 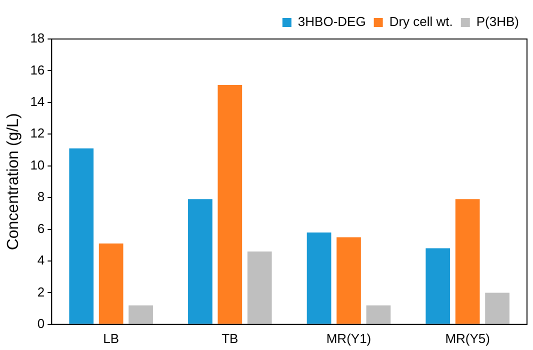 I want to click on y-tick-label: 18, so click(x=37, y=38).